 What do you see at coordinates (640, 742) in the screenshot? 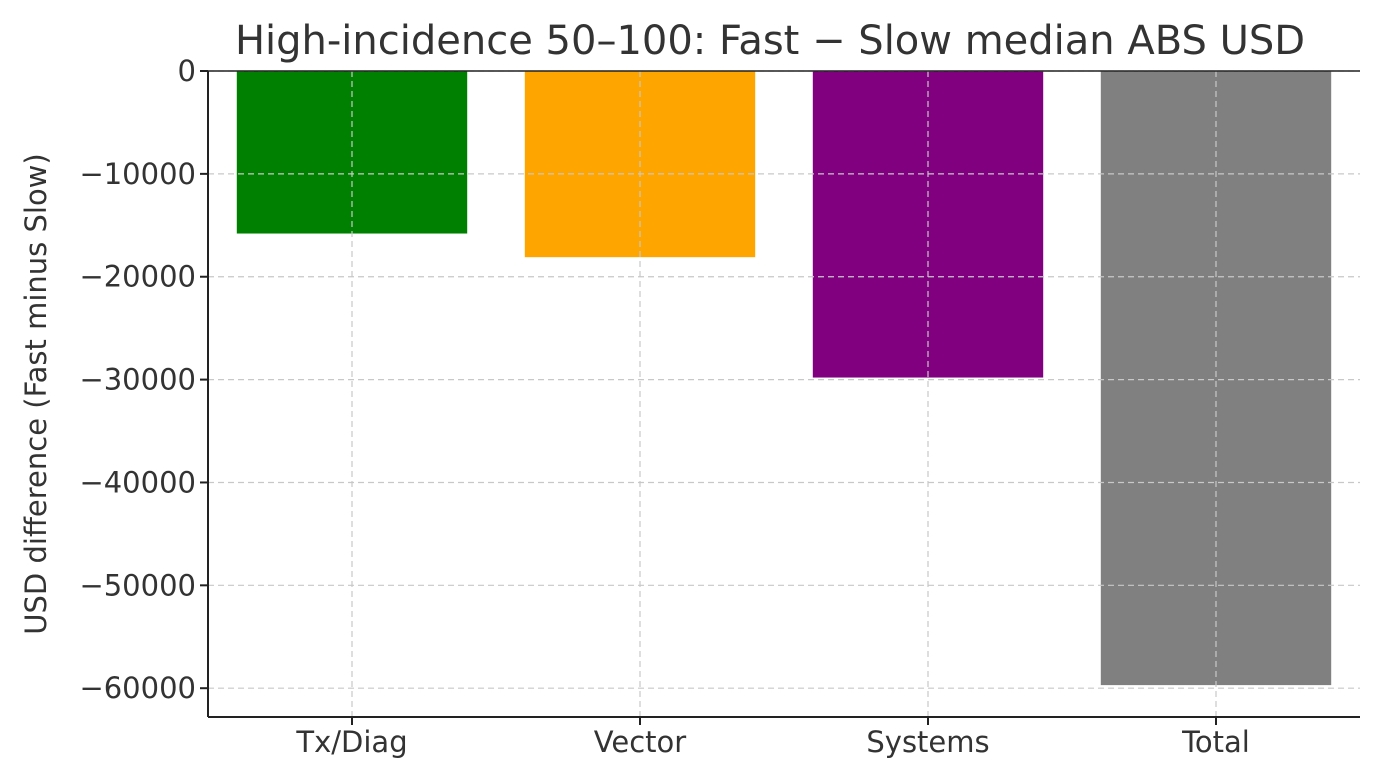
I see `x-tick-label: Vector` at bounding box center [640, 742].